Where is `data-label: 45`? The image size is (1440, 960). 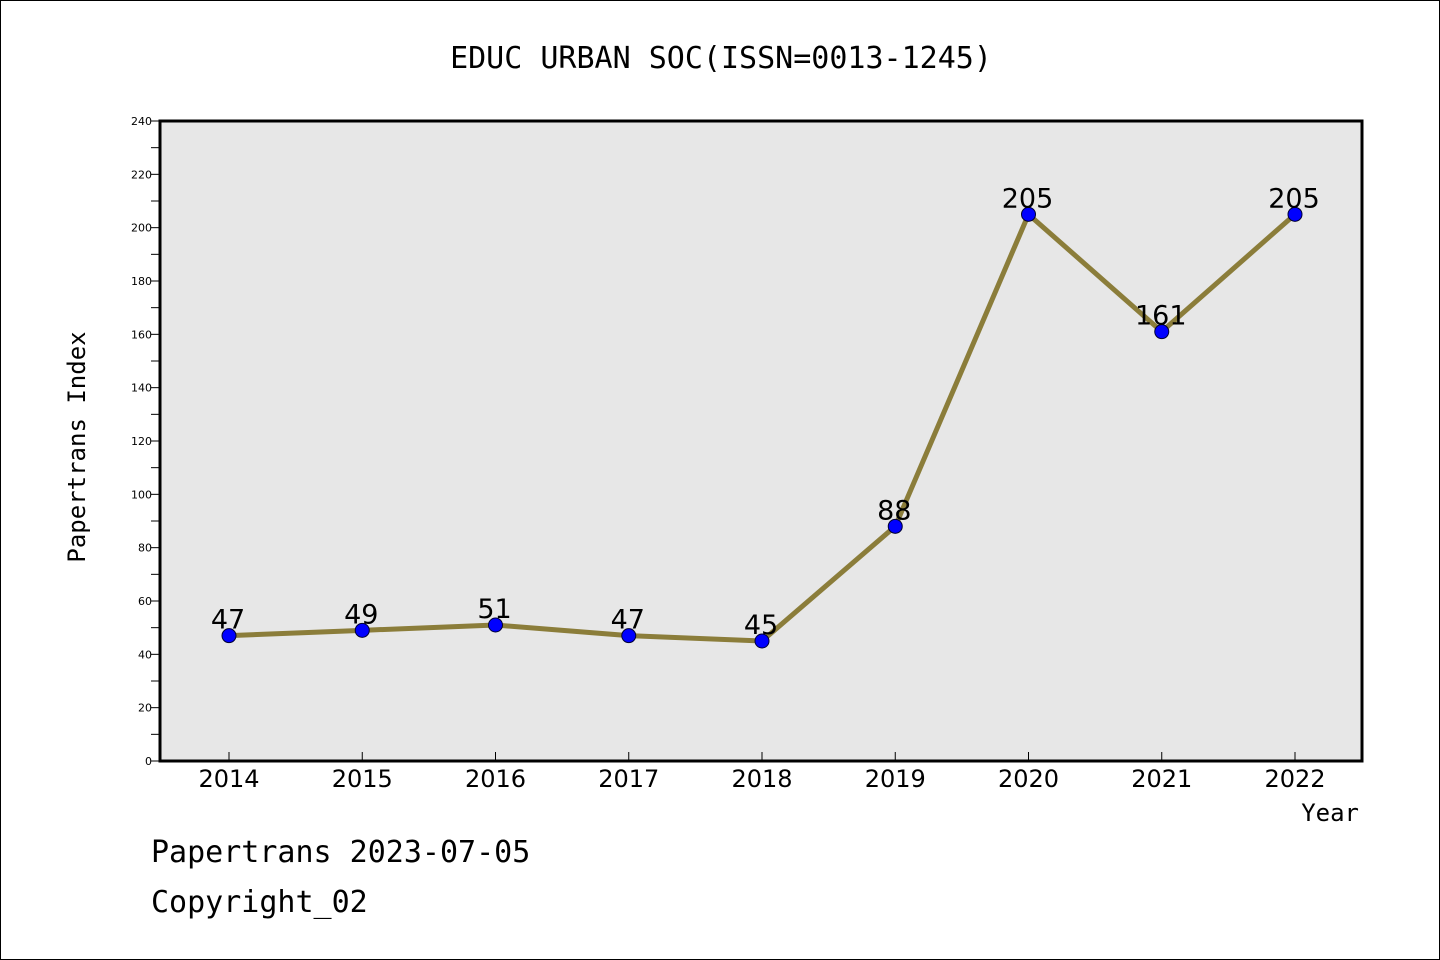 data-label: 45 is located at coordinates (761, 625).